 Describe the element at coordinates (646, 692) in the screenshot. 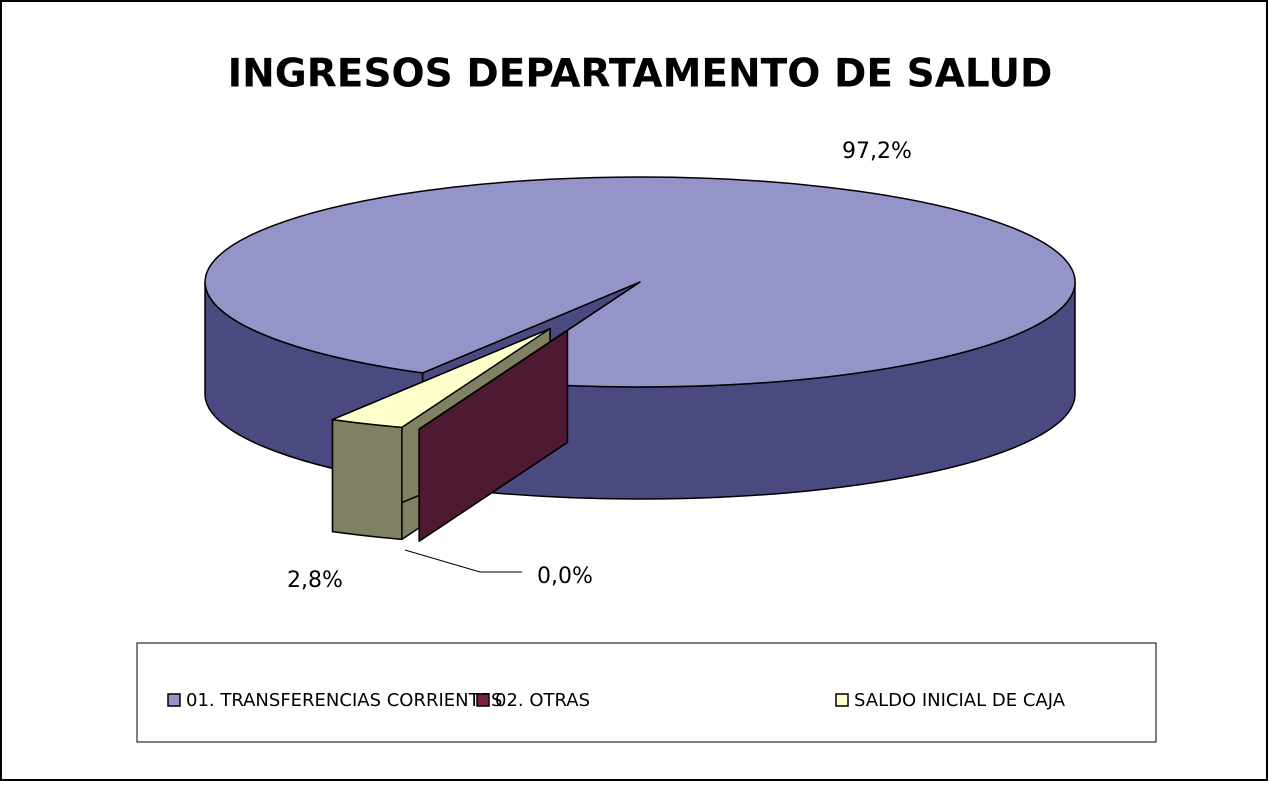

I see `legend-box` at that location.